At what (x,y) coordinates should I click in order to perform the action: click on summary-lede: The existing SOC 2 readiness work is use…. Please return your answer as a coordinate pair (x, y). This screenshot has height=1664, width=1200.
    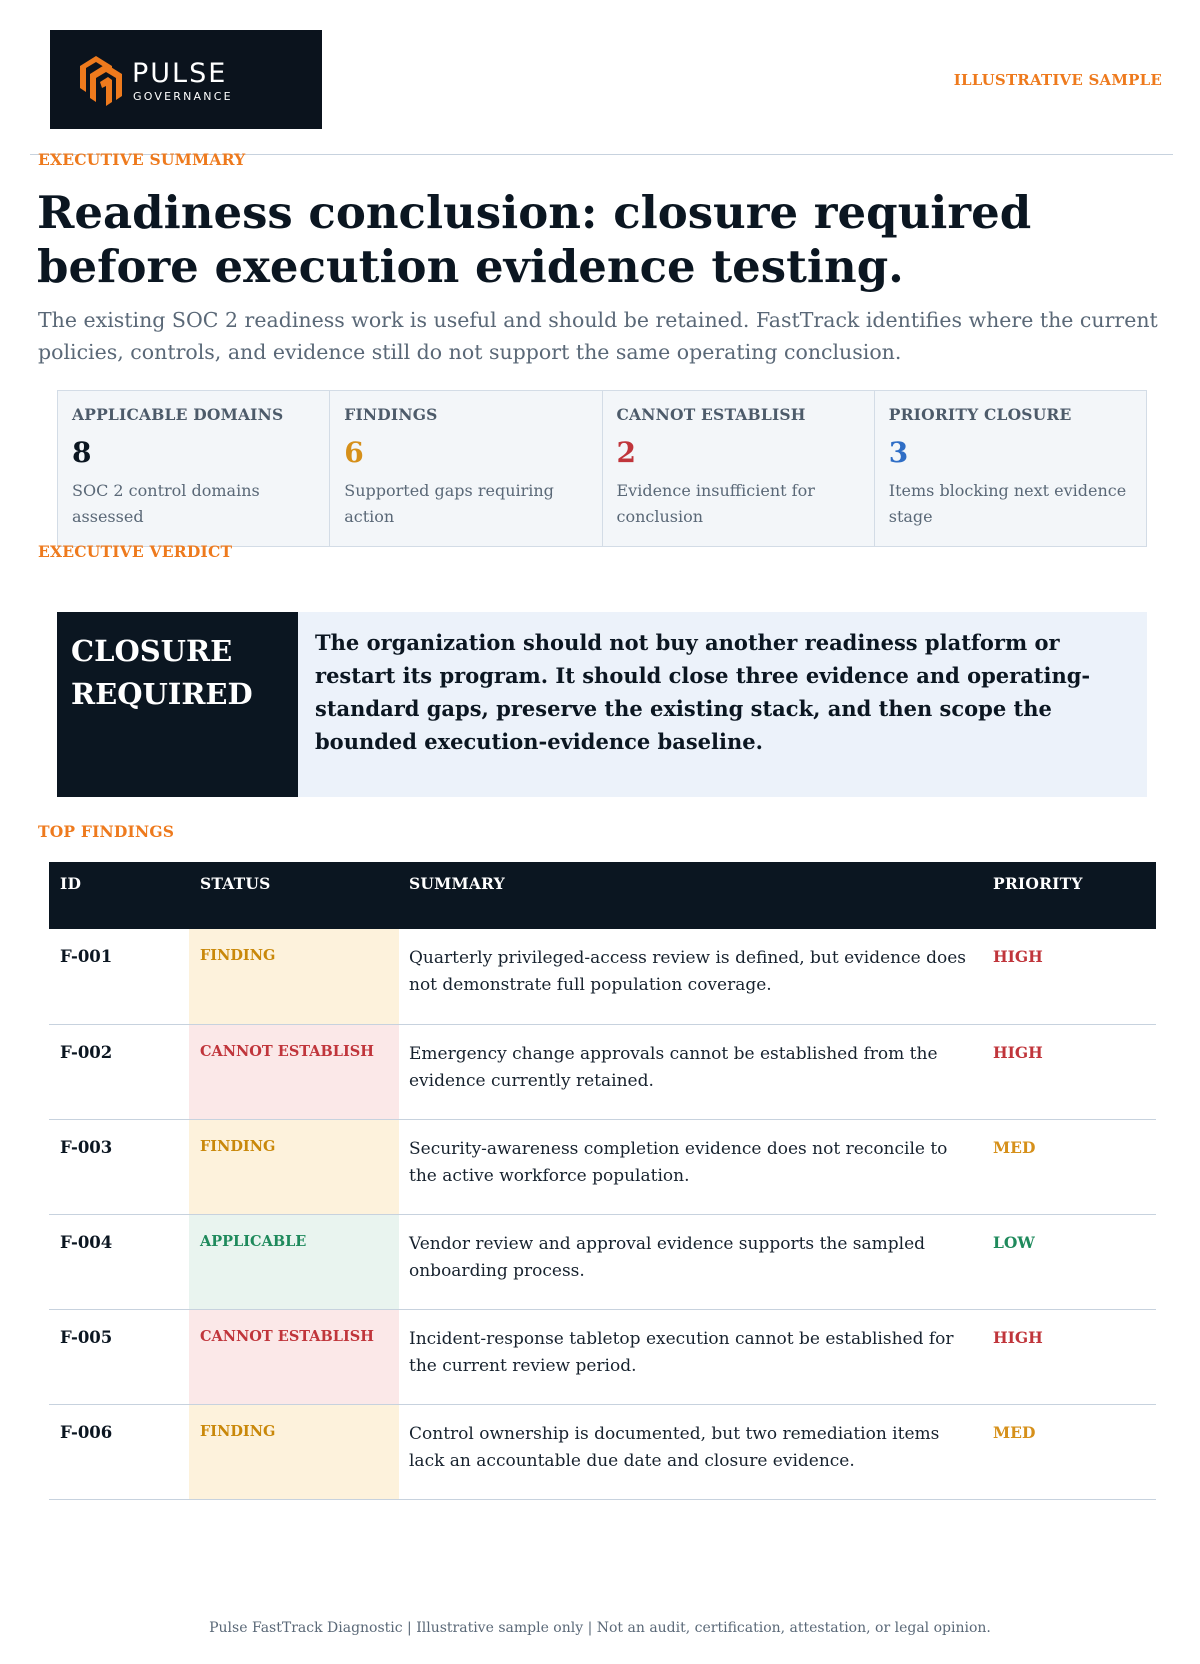
    Looking at the image, I should click on (598, 336).